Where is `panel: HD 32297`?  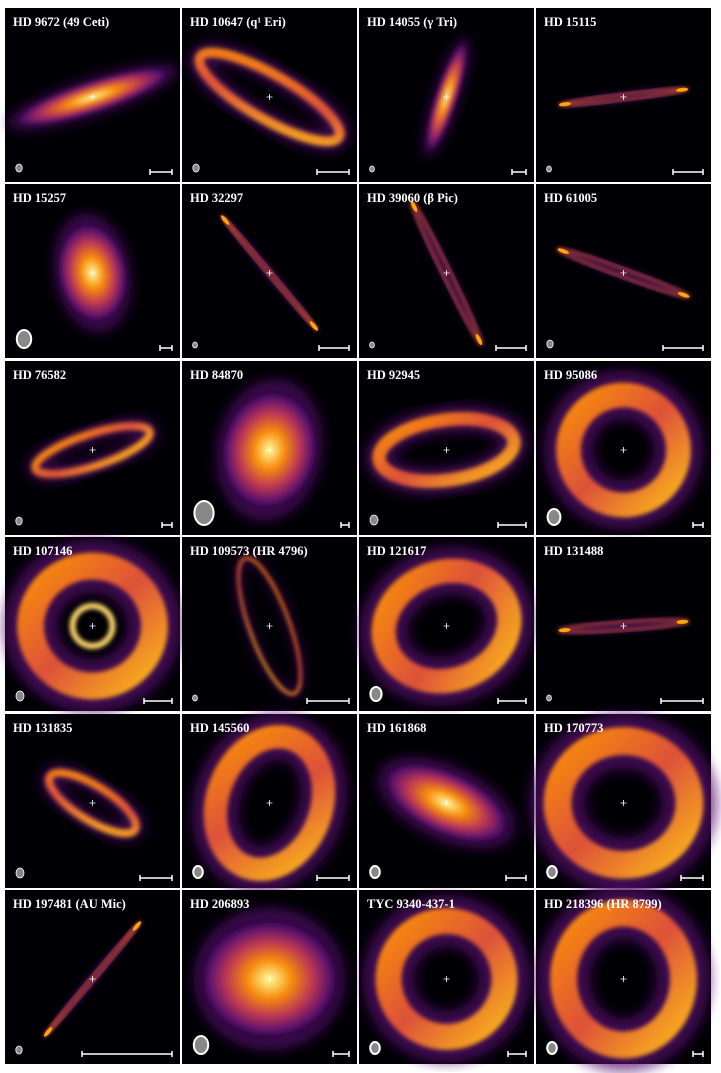 panel: HD 32297 is located at coordinates (269, 271).